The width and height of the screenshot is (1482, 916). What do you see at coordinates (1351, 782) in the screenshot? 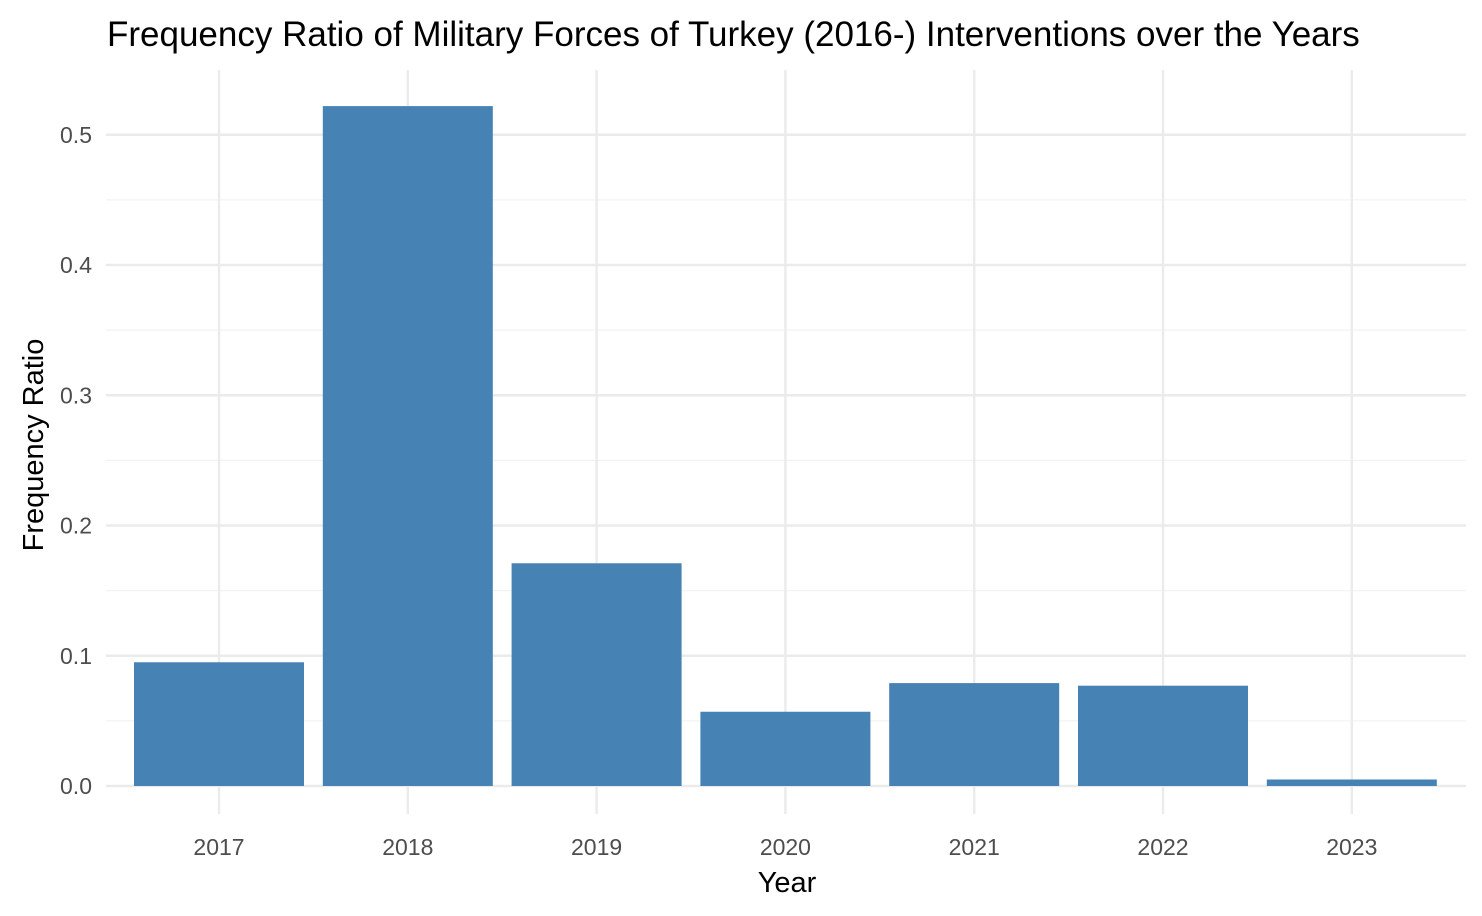
I see `bar-2023` at bounding box center [1351, 782].